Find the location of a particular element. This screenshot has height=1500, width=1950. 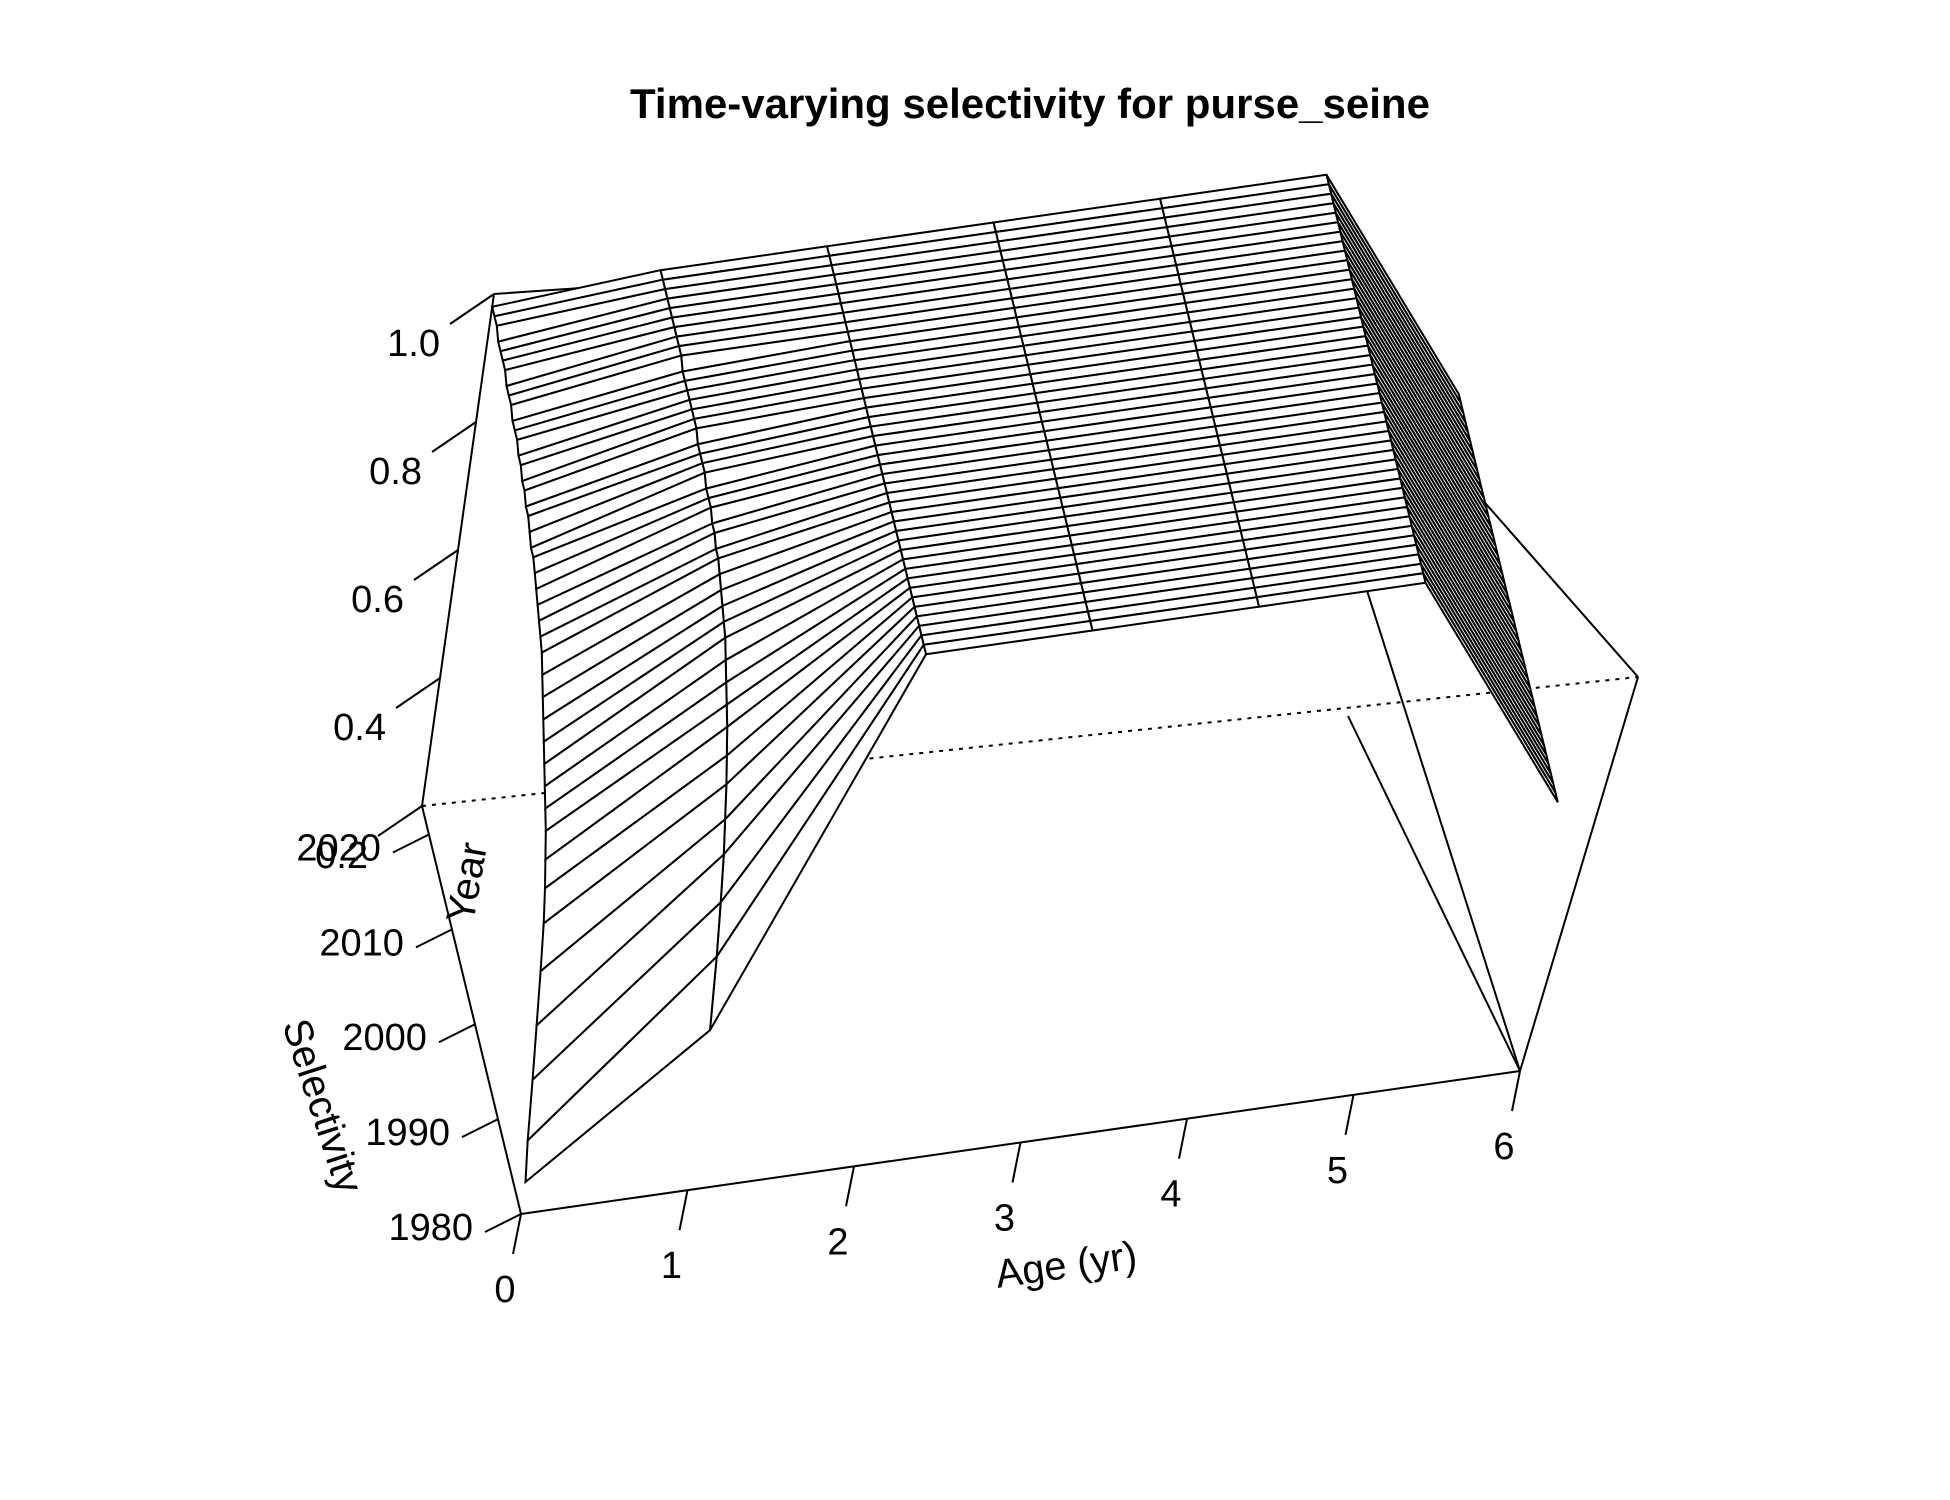

y-tick-label: 1990 is located at coordinates (407, 1133).